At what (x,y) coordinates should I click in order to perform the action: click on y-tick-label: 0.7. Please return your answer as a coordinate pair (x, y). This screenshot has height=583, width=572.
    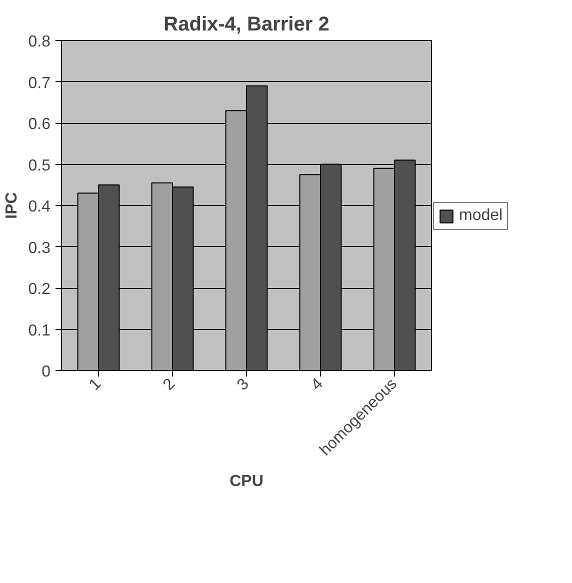
    Looking at the image, I should click on (39, 83).